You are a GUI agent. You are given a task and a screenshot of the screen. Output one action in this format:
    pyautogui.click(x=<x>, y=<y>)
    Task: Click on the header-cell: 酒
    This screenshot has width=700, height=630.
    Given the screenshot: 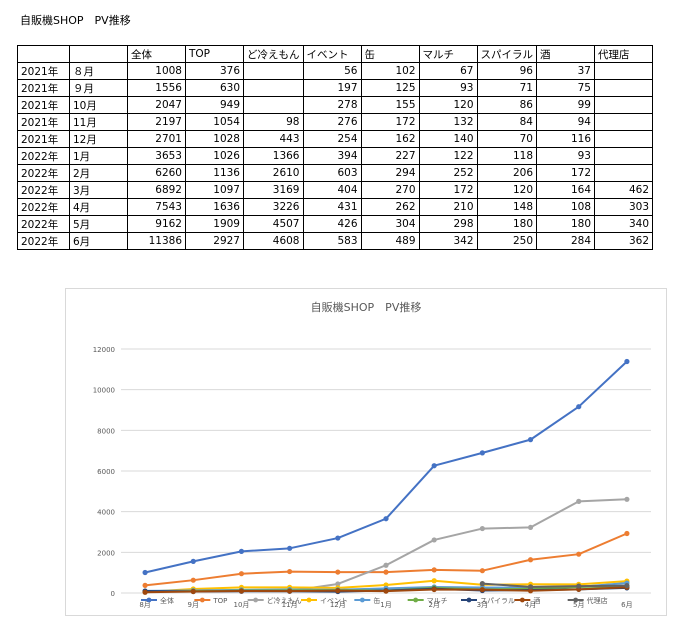 What is the action you would take?
    pyautogui.click(x=565, y=54)
    